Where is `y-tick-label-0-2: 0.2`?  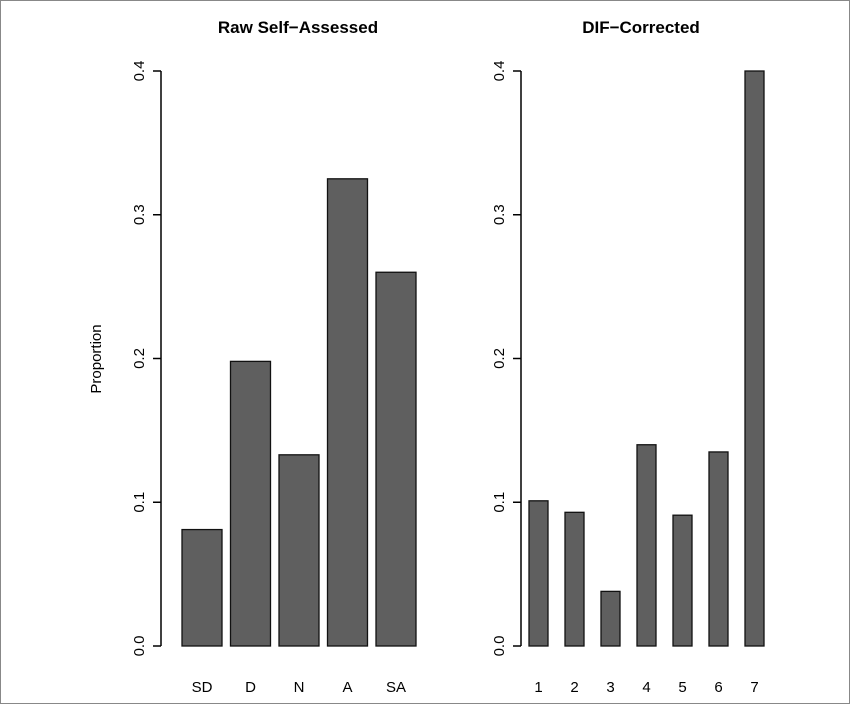
y-tick-label-0-2: 0.2 is located at coordinates (139, 358).